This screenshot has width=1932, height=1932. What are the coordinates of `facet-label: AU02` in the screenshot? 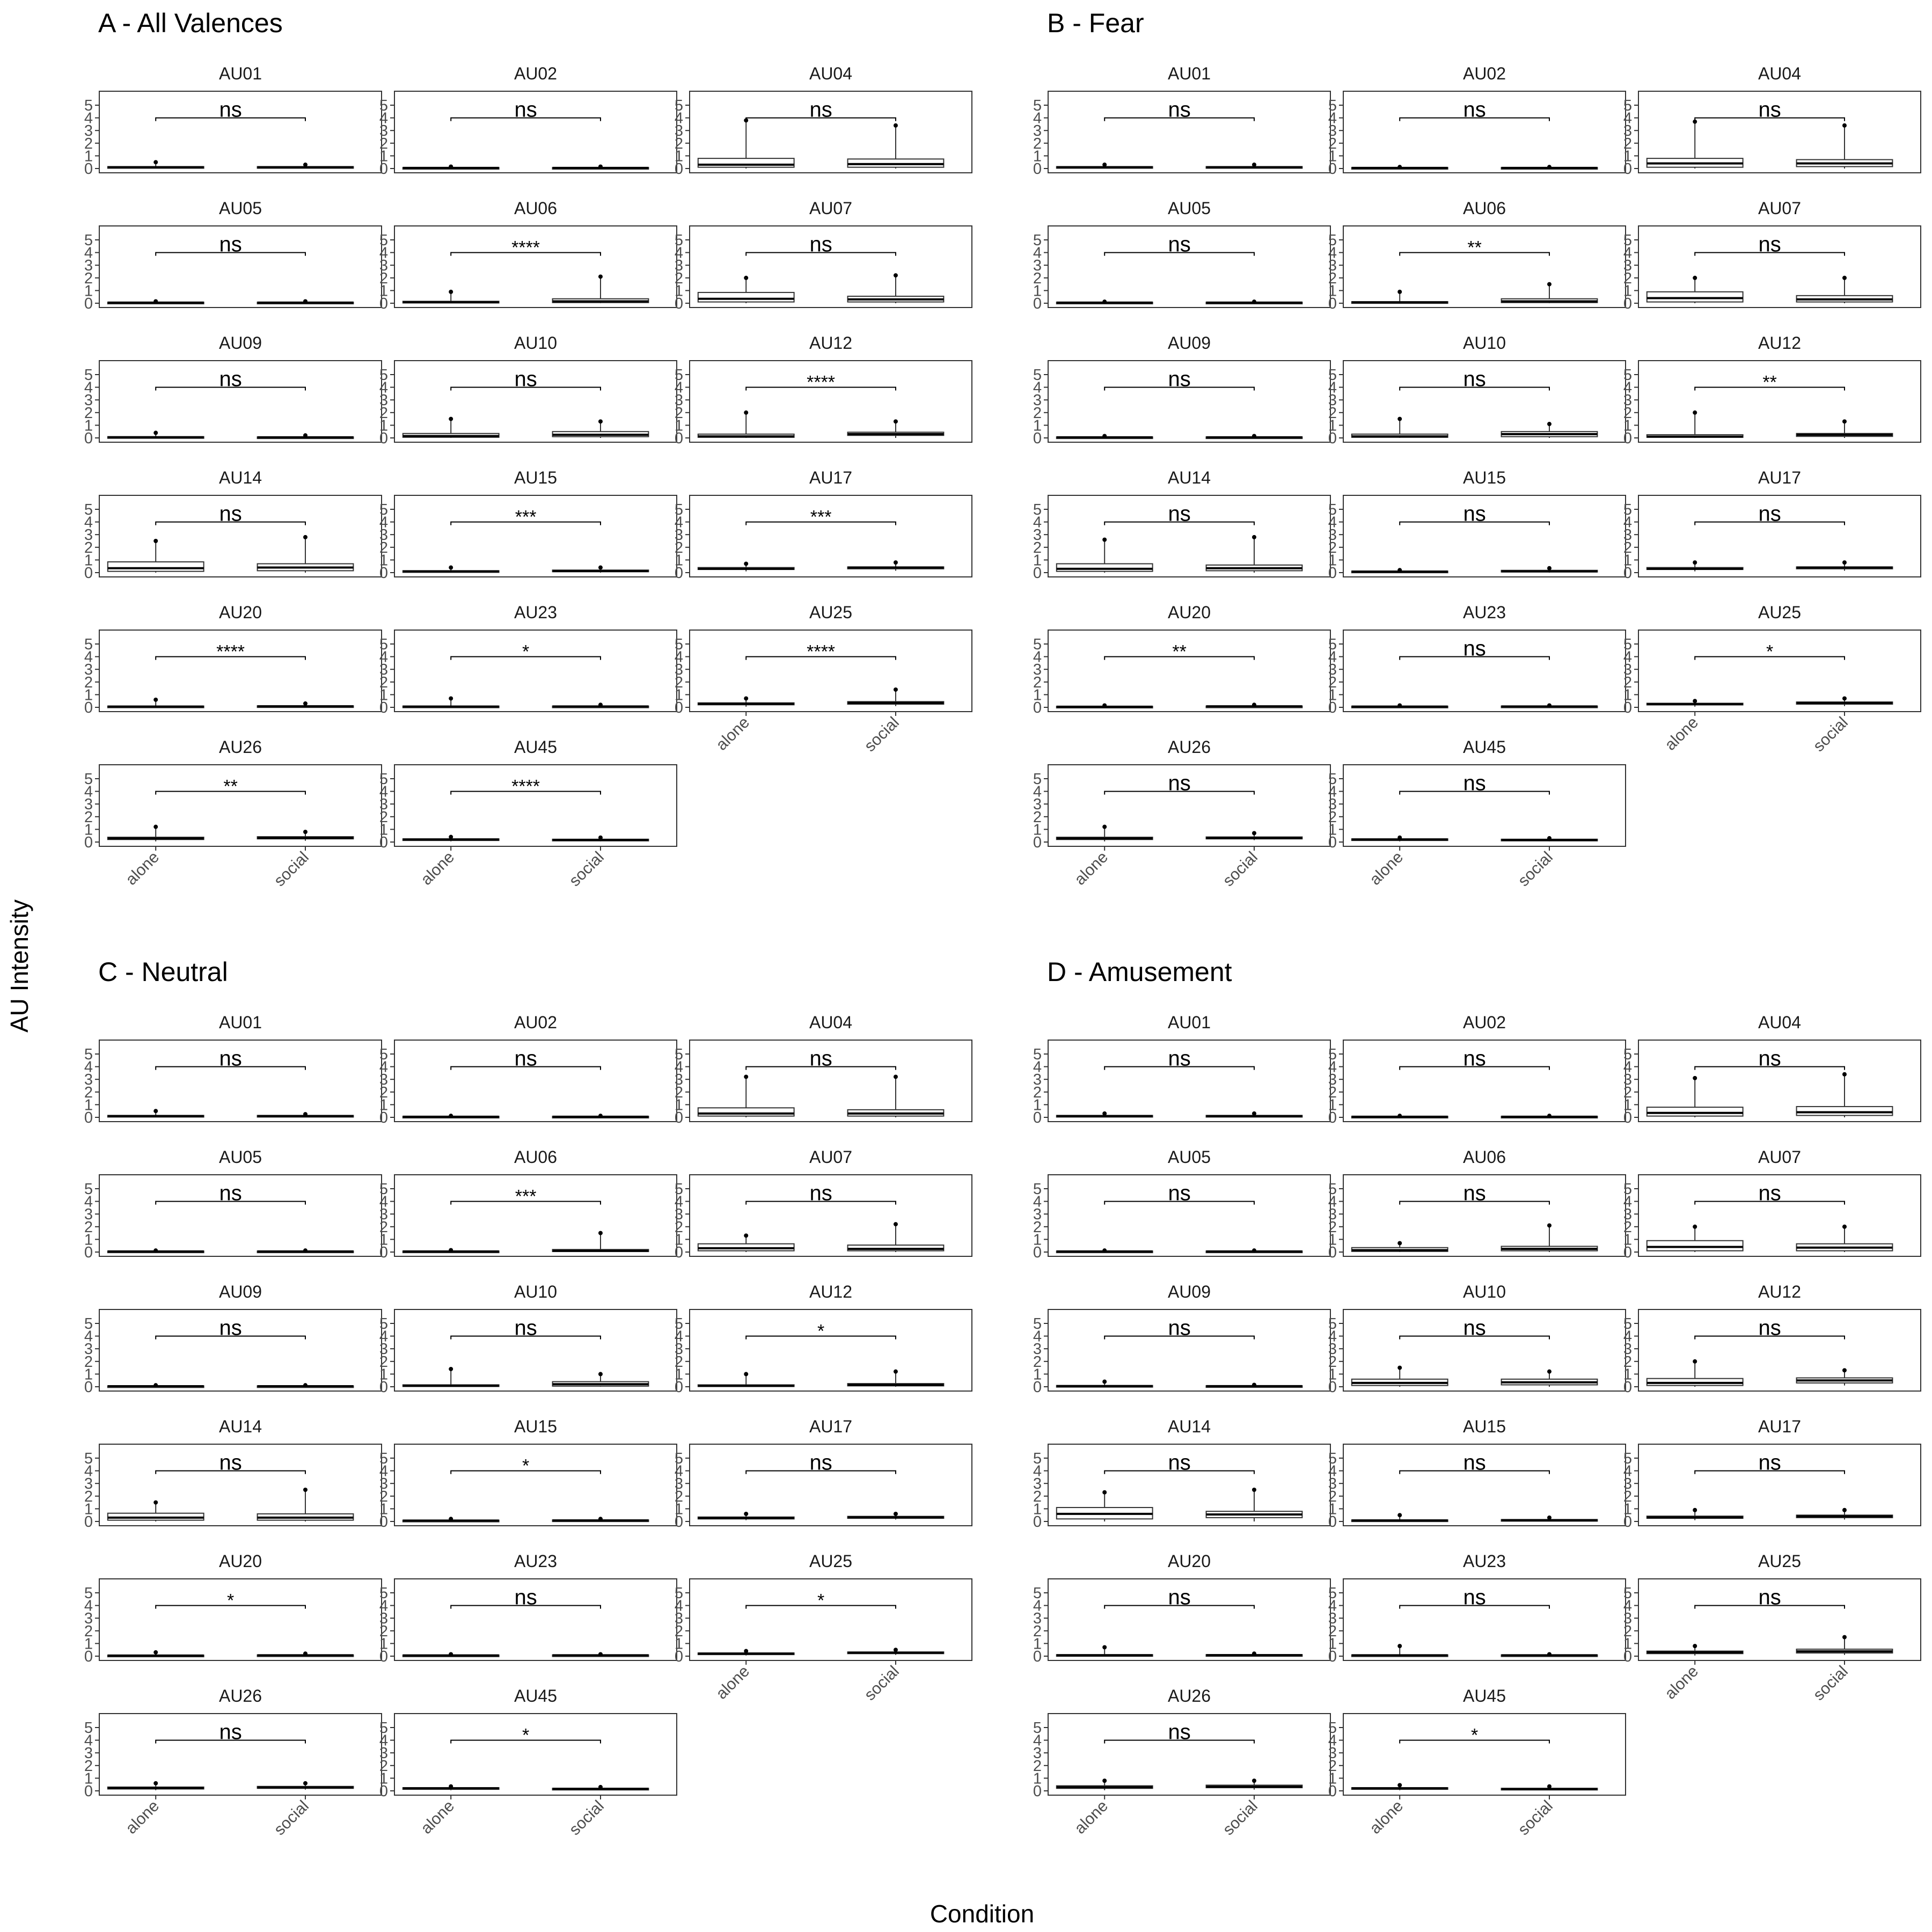 It's located at (535, 73).